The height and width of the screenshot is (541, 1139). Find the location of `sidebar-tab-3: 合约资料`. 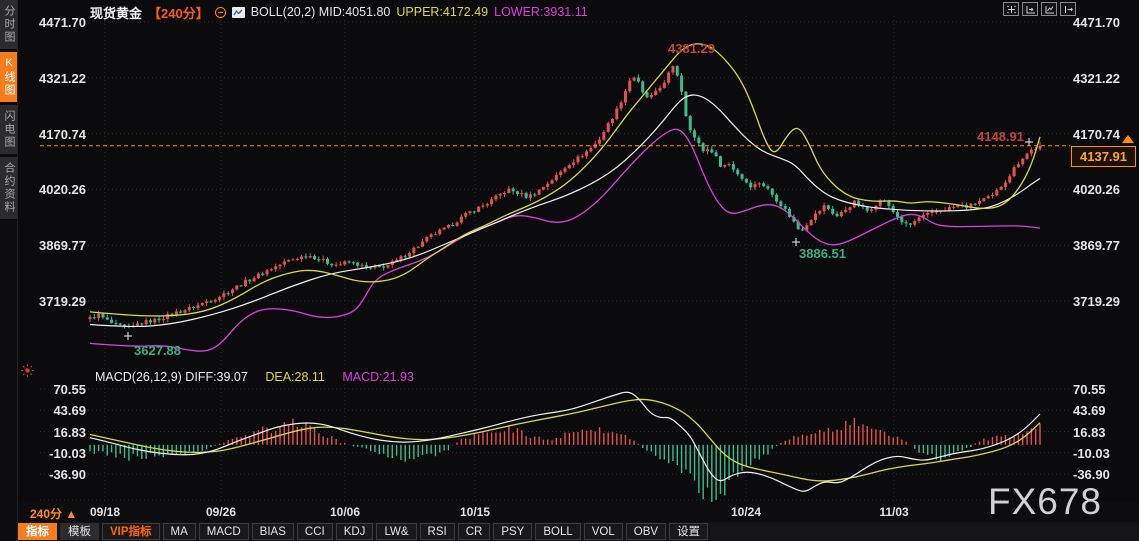

sidebar-tab-3: 合约资料 is located at coordinates (8, 188).